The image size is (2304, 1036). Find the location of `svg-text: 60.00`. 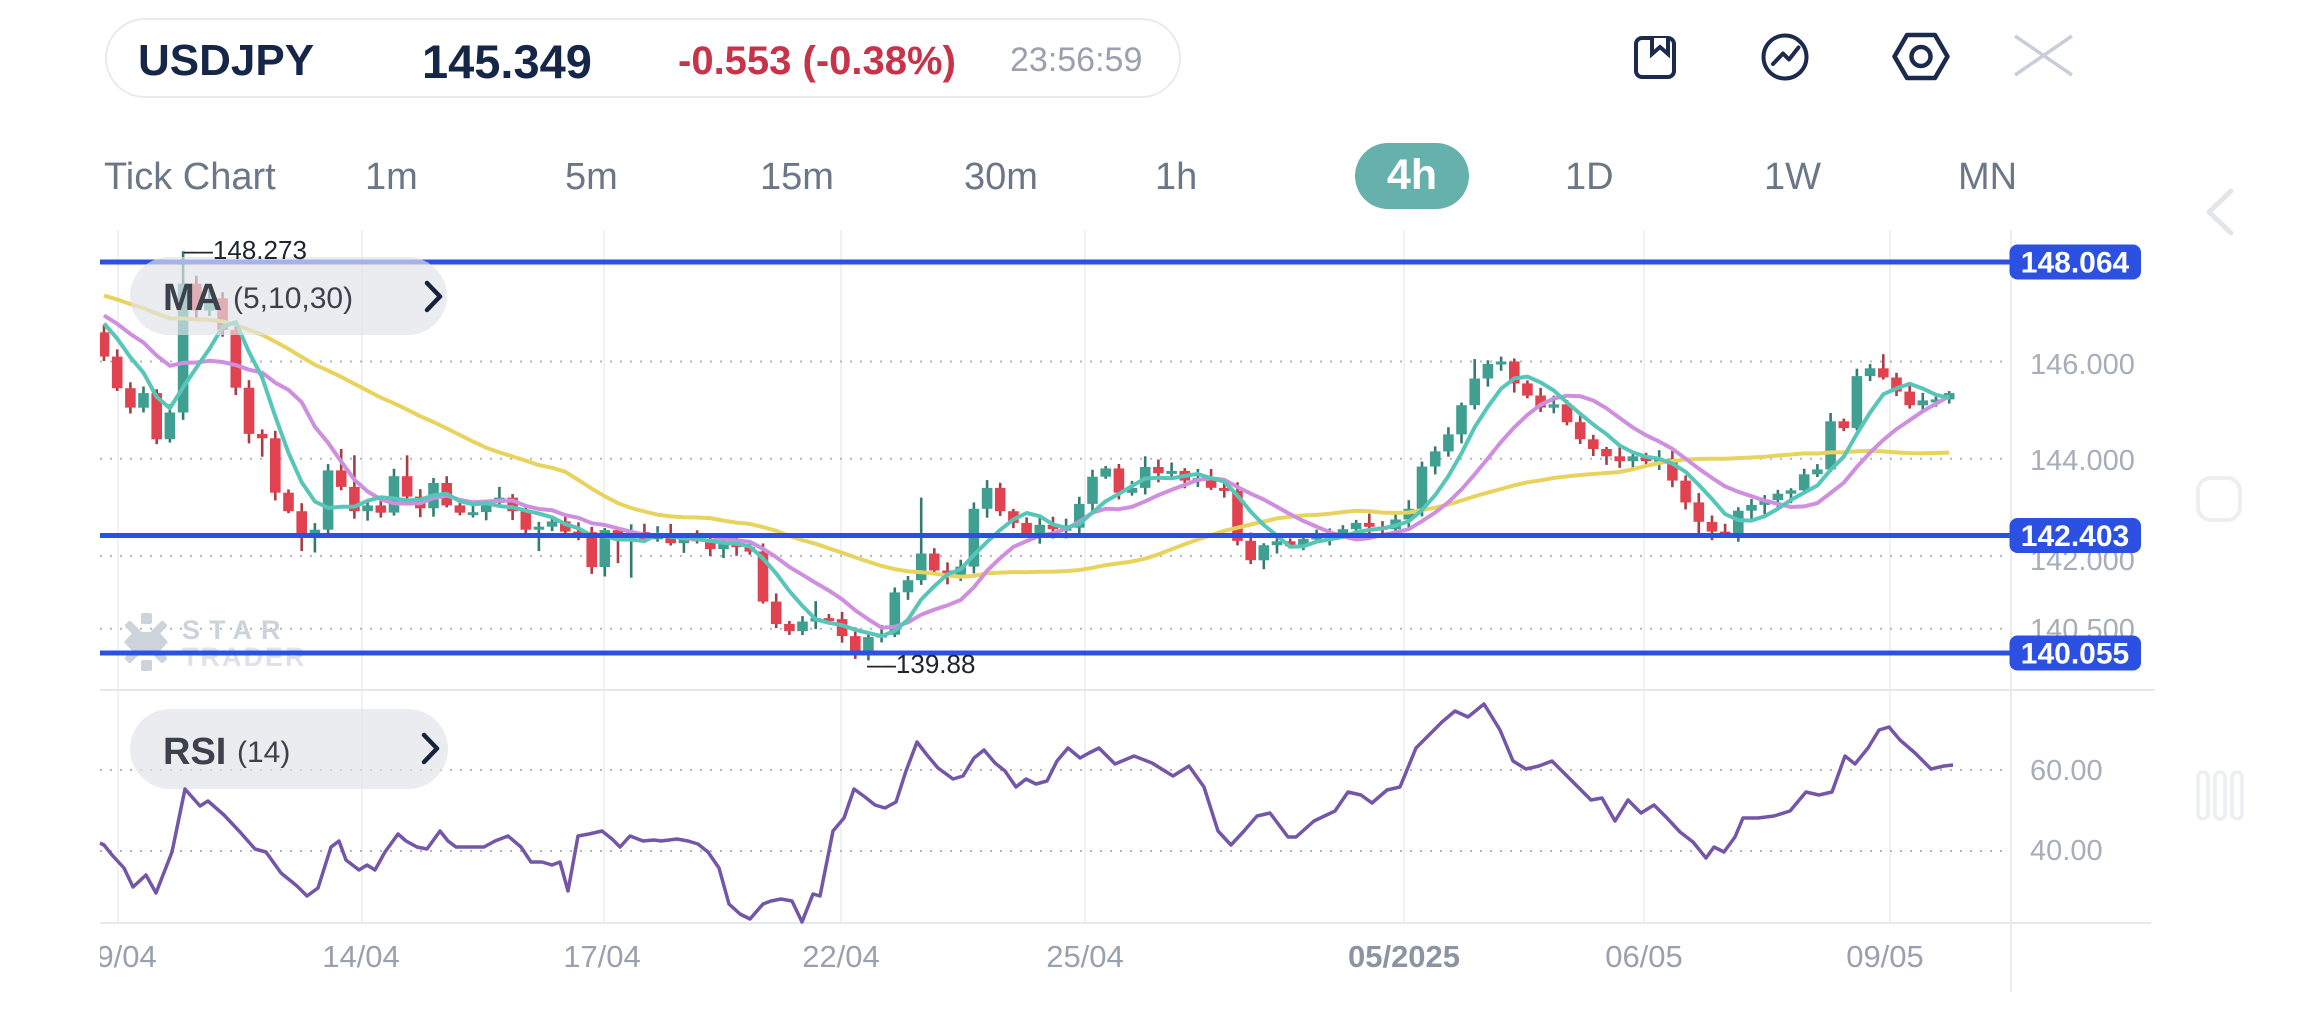

svg-text: 60.00 is located at coordinates (2066, 771).